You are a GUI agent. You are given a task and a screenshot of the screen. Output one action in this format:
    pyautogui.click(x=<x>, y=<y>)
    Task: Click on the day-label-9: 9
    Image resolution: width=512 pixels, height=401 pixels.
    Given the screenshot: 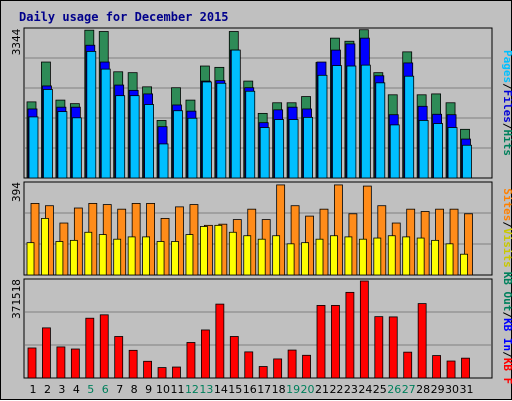 What is the action you would take?
    pyautogui.click(x=148, y=389)
    